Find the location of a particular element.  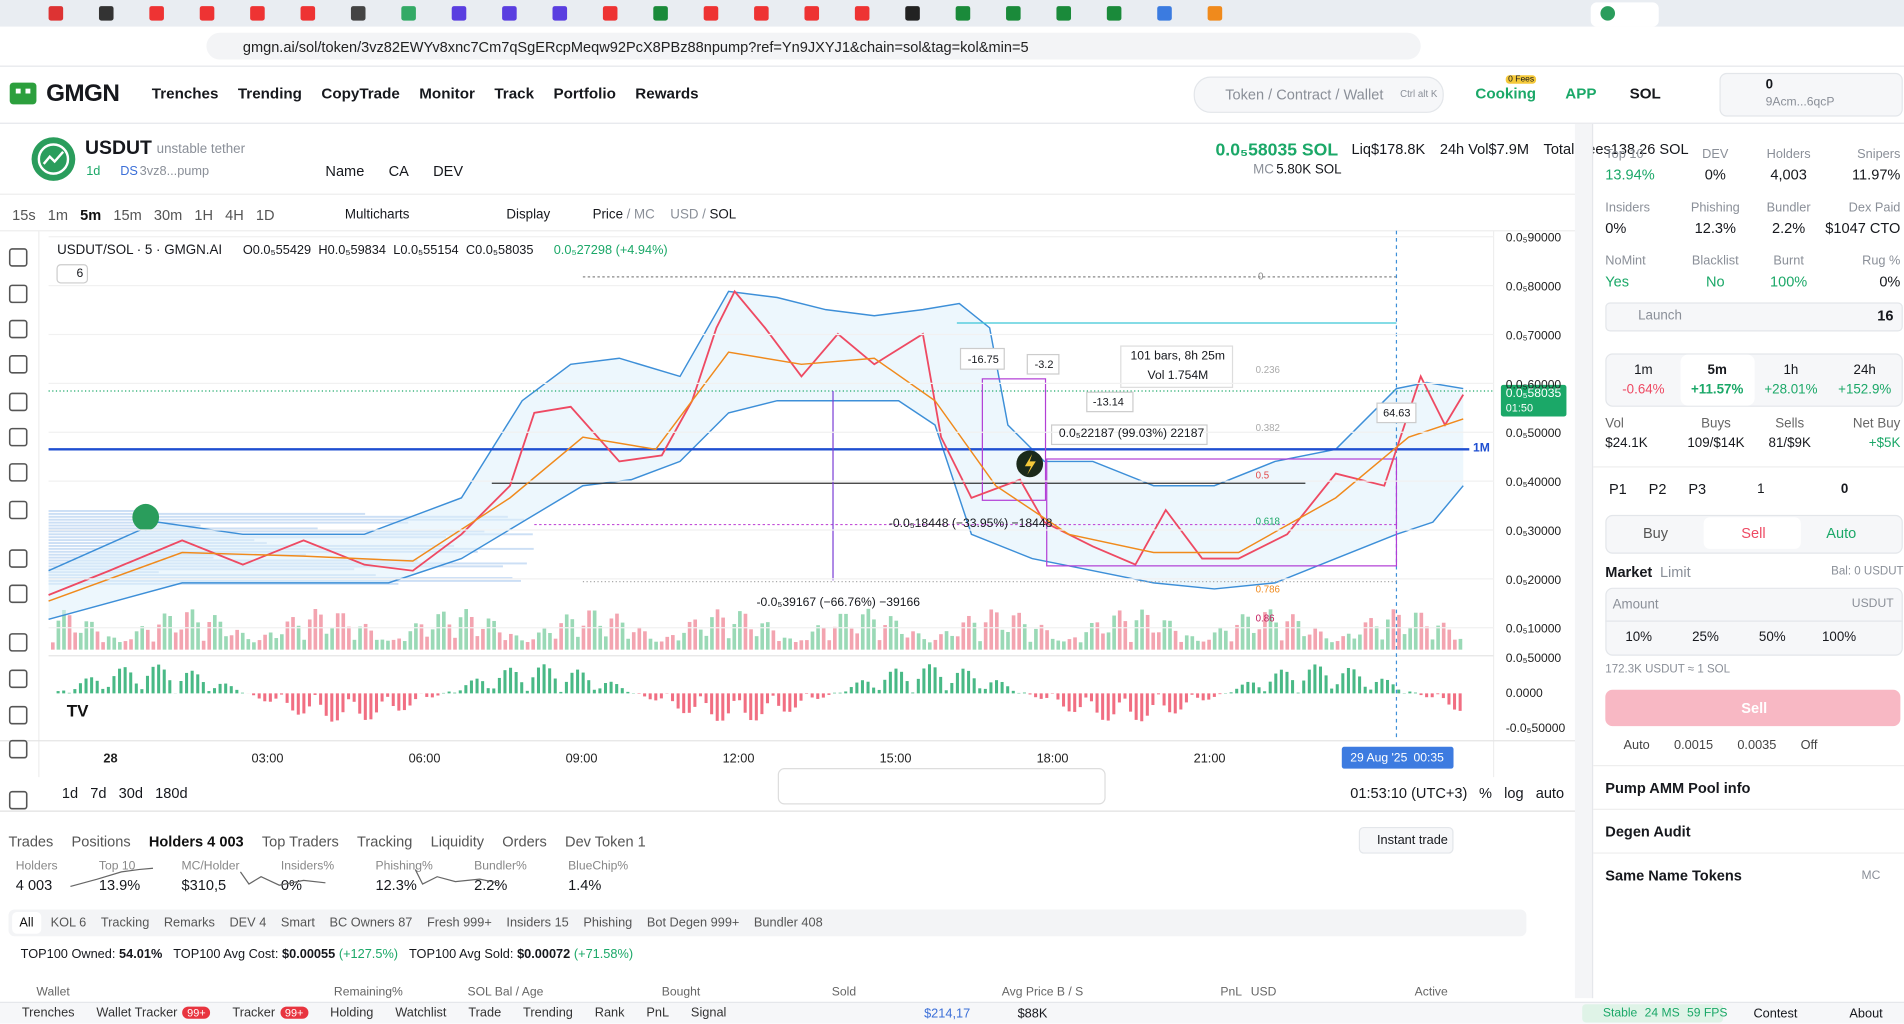

preset: P2 is located at coordinates (1657, 489).